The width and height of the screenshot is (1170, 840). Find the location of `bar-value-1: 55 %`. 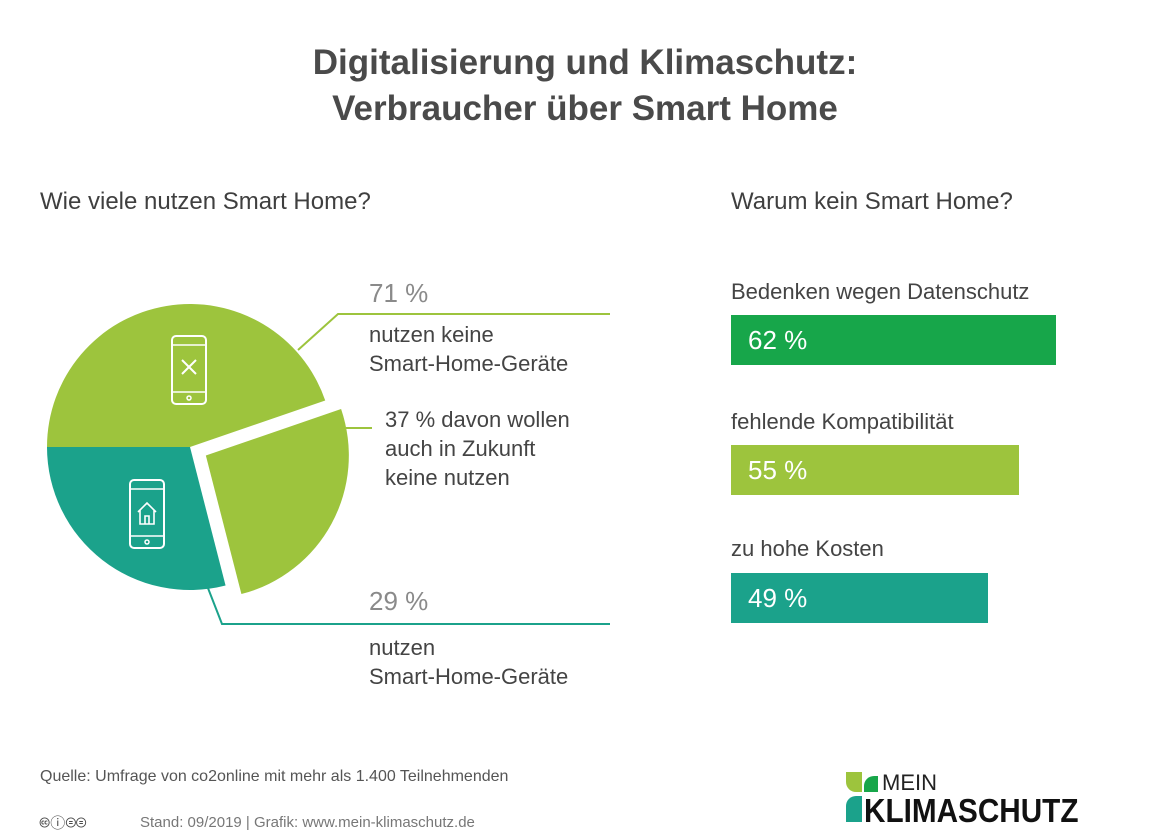

bar-value-1: 55 % is located at coordinates (778, 470).